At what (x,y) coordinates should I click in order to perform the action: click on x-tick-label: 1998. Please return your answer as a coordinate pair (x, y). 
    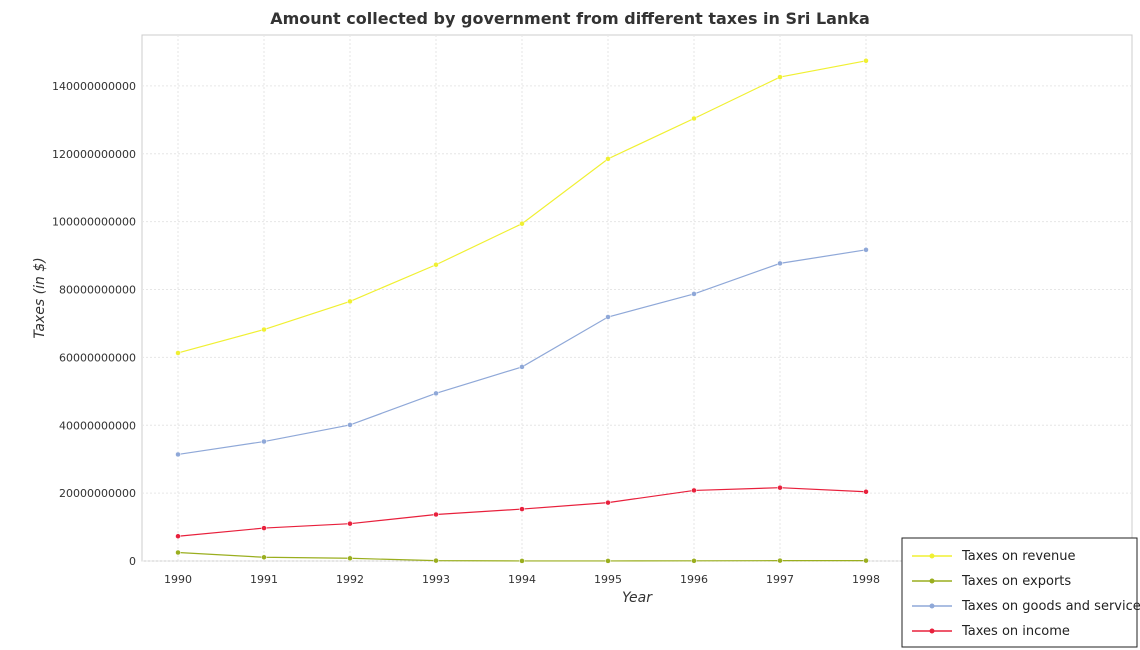
    Looking at the image, I should click on (866, 579).